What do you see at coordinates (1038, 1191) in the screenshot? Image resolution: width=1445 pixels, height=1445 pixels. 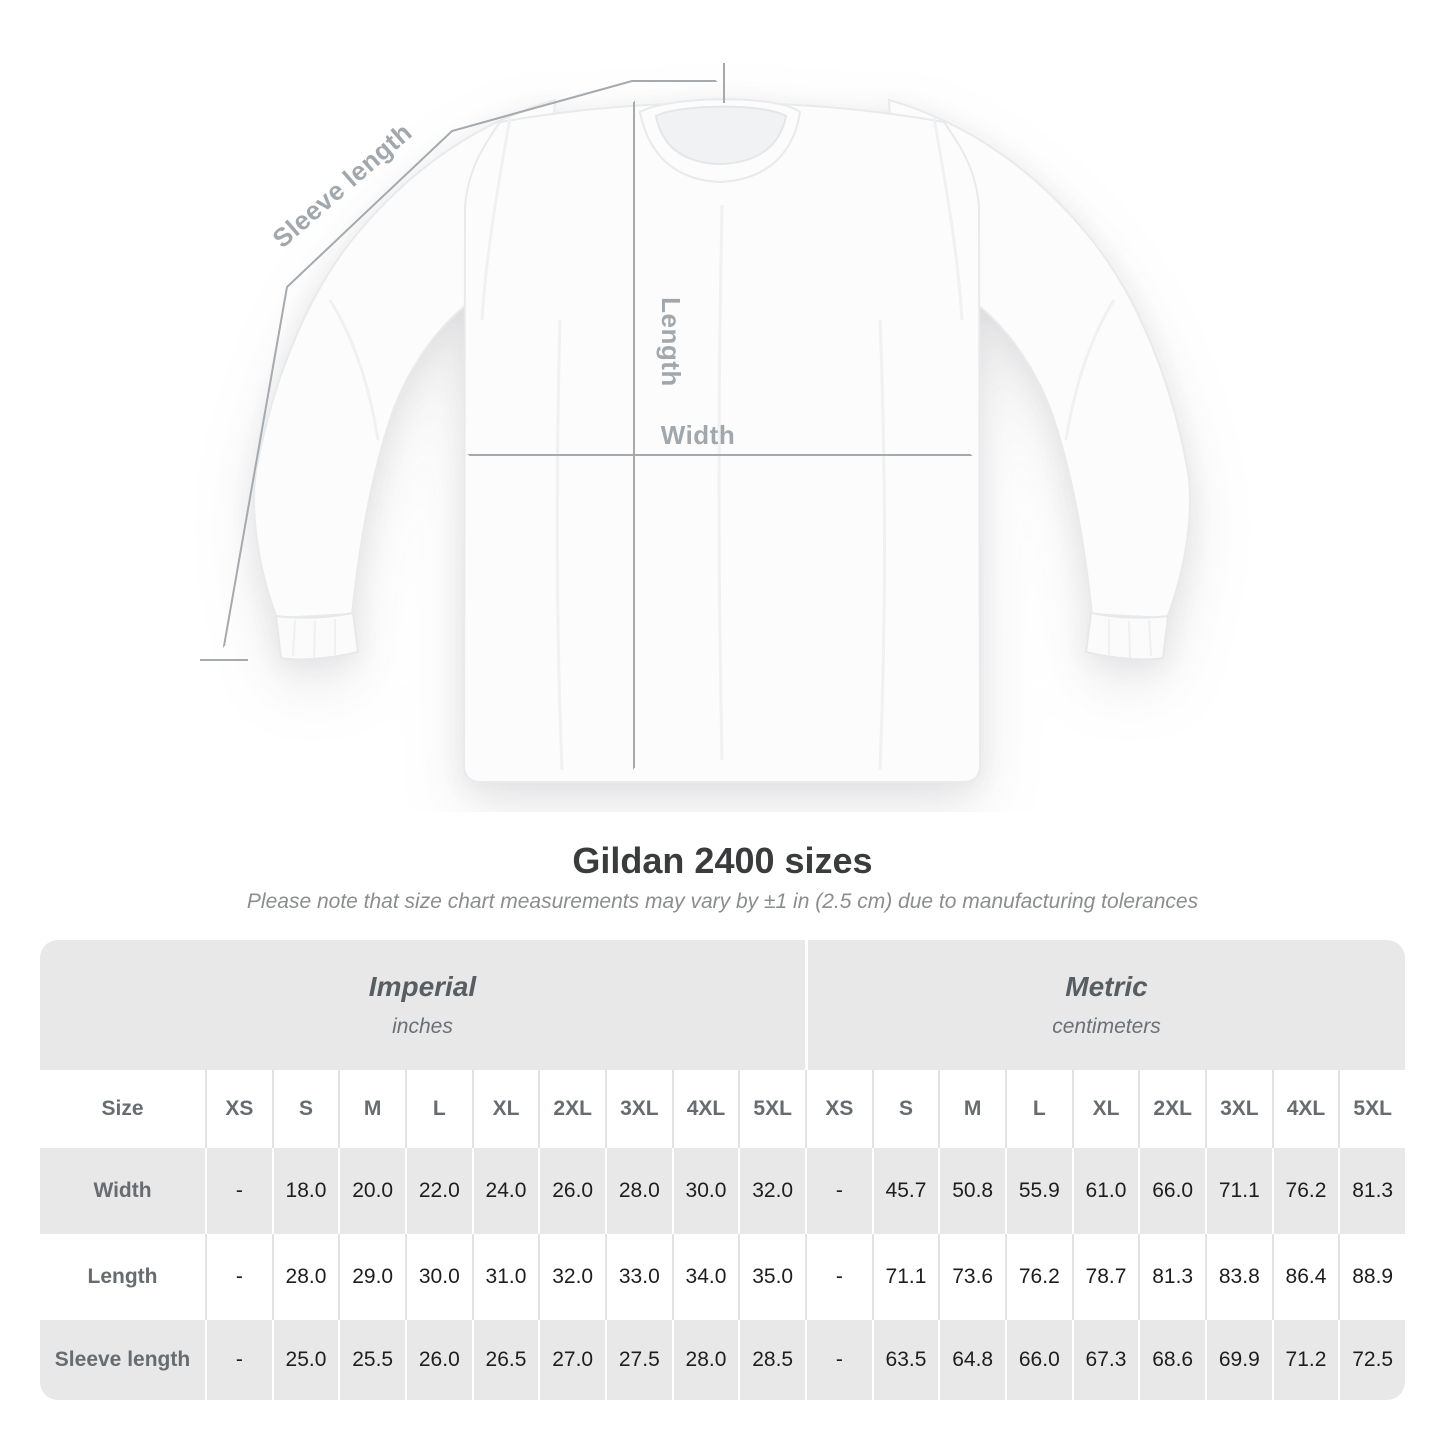 I see `size-value-cell: 55.9` at bounding box center [1038, 1191].